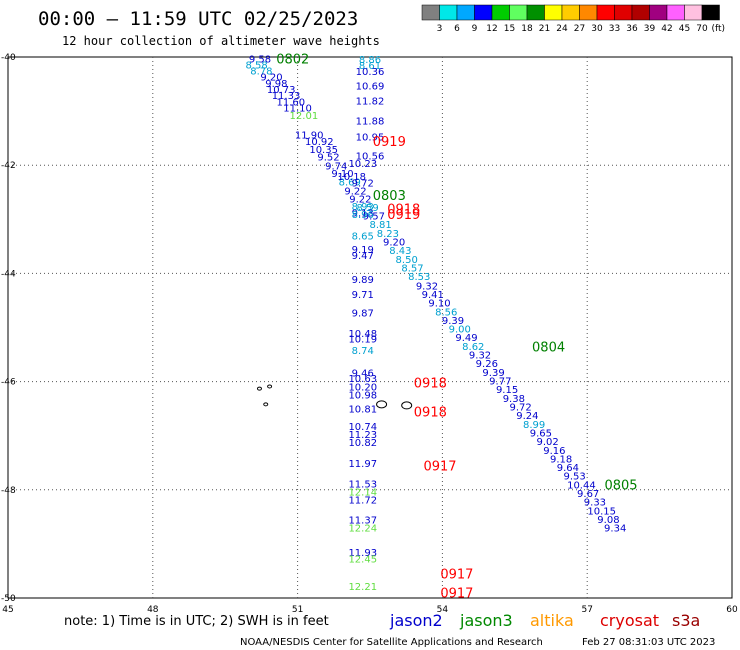 The width and height of the screenshot is (740, 650). I want to click on x-tick-label: 60, so click(732, 610).